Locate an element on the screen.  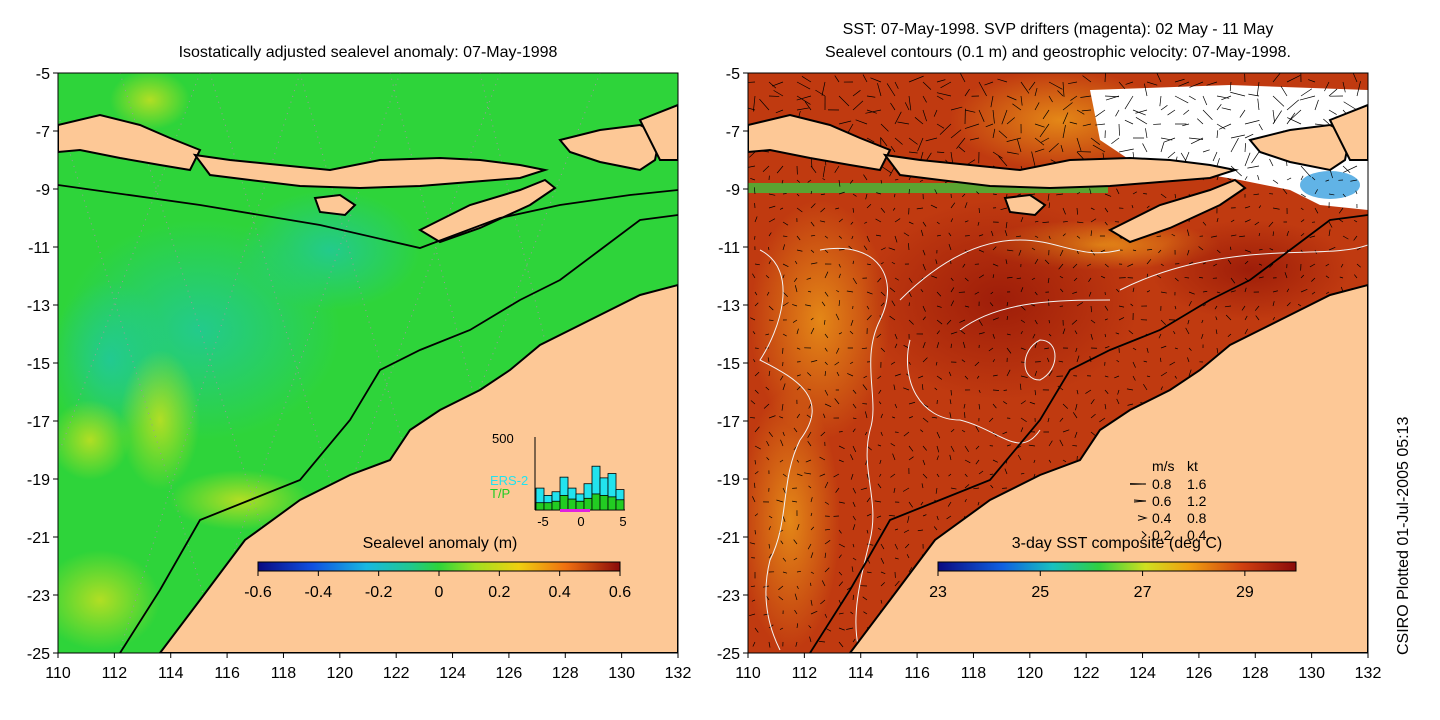
velocity-legend-header-kt: kt is located at coordinates (1192, 466).